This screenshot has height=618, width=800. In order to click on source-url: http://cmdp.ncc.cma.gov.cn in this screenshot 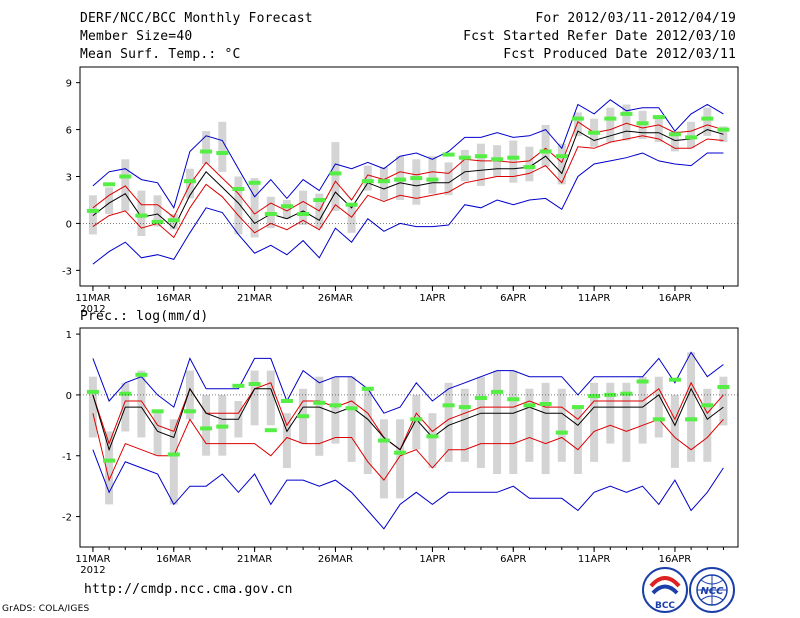, I will do `click(188, 589)`.